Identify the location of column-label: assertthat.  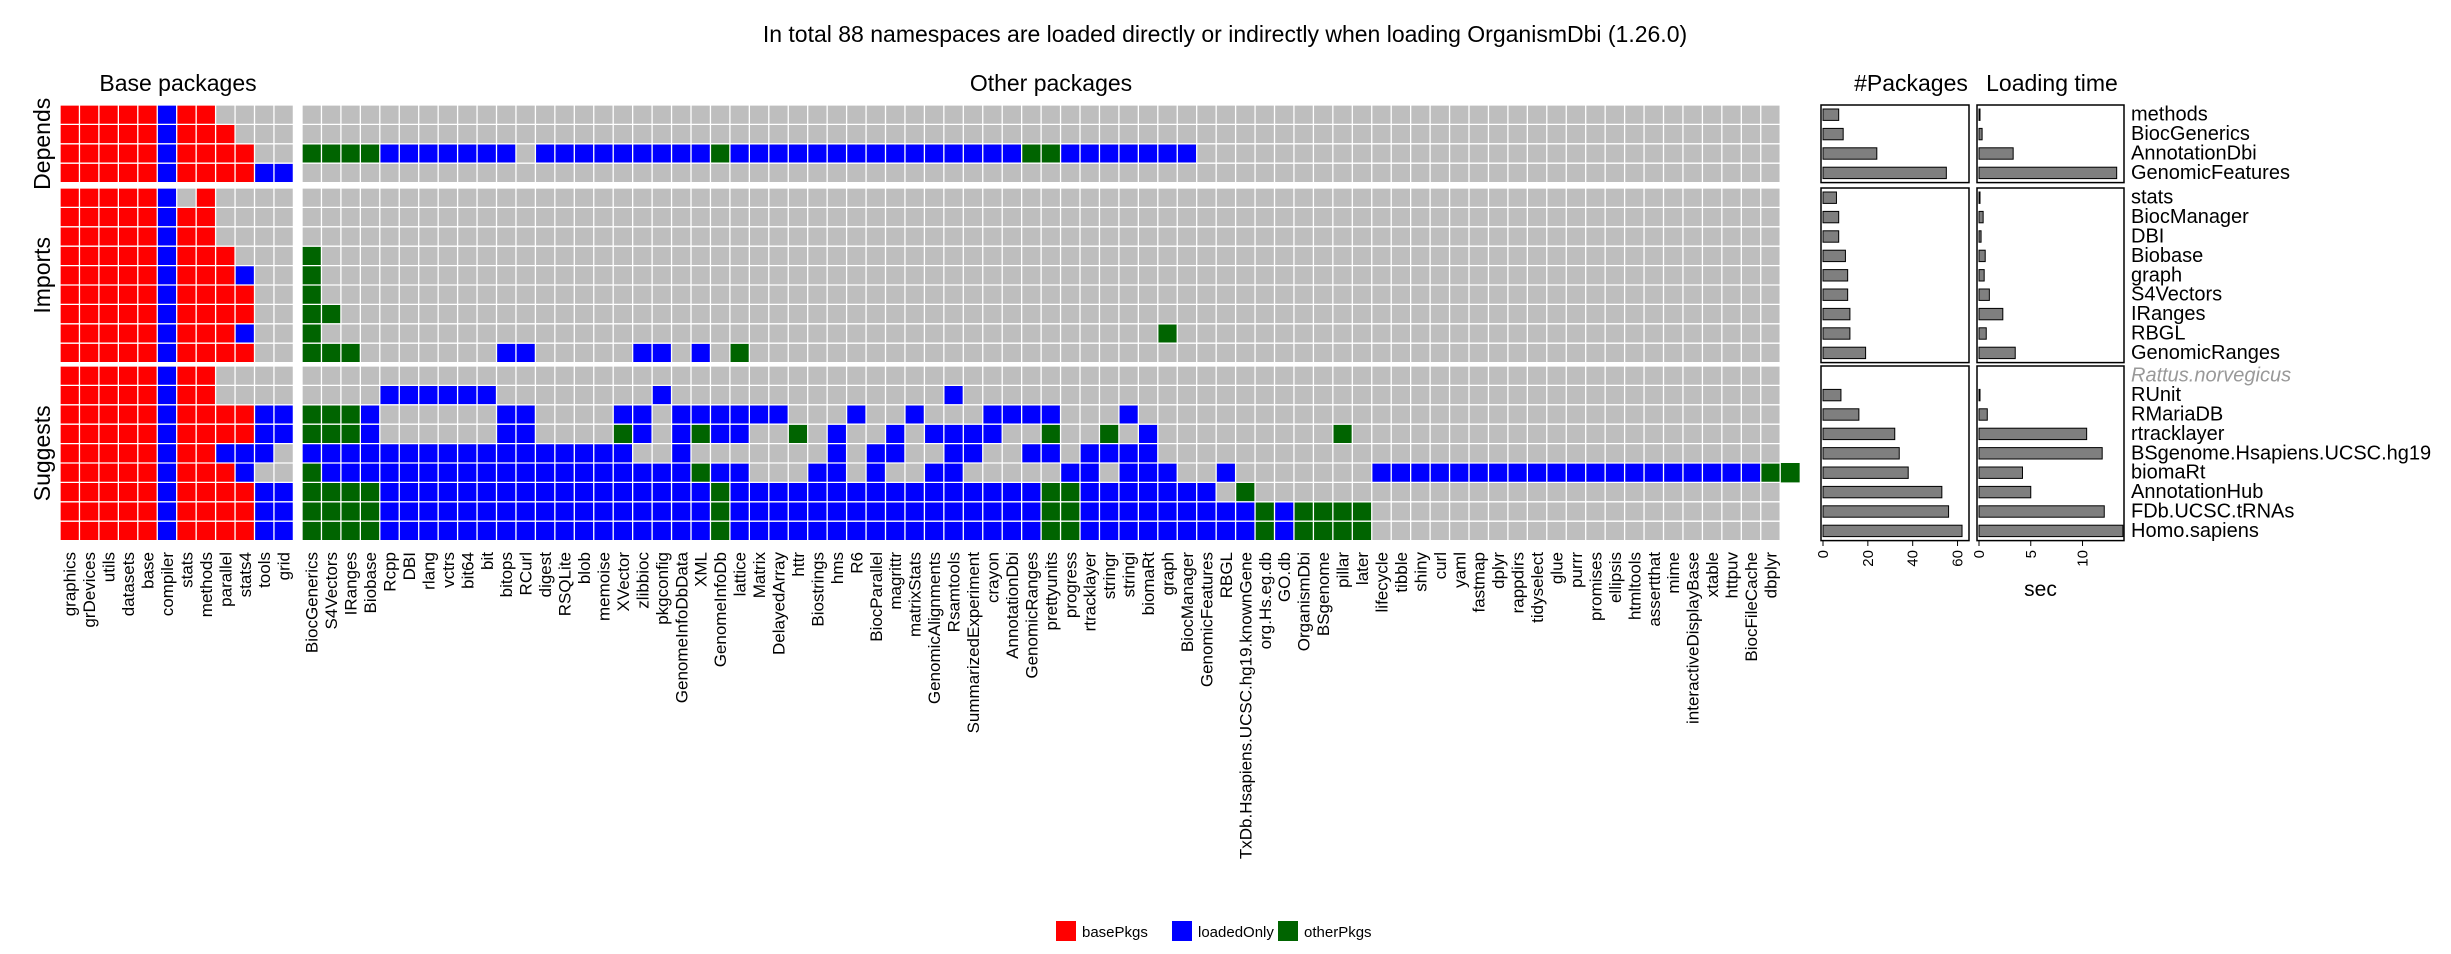
(1654, 589).